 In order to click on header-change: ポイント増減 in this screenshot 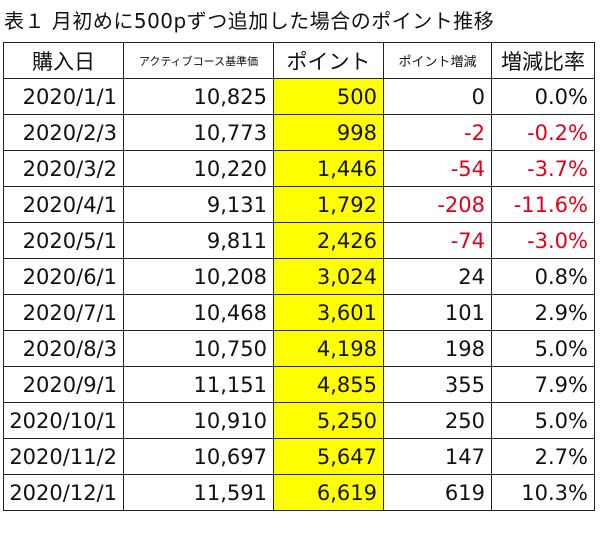, I will do `click(437, 60)`.